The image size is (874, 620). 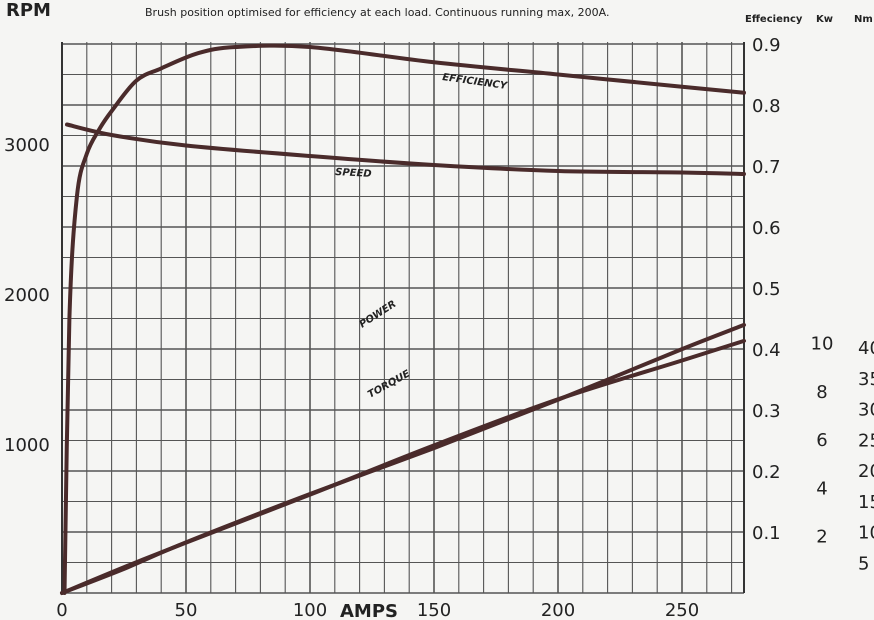 What do you see at coordinates (774, 19) in the screenshot?
I see `y-axis-label-efficiency: Effeciency` at bounding box center [774, 19].